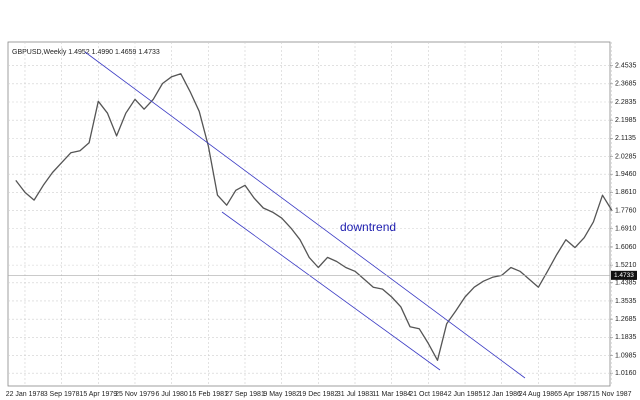 This screenshot has width=640, height=400. I want to click on x-tick-label: 3 Sep 1978, so click(62, 394).